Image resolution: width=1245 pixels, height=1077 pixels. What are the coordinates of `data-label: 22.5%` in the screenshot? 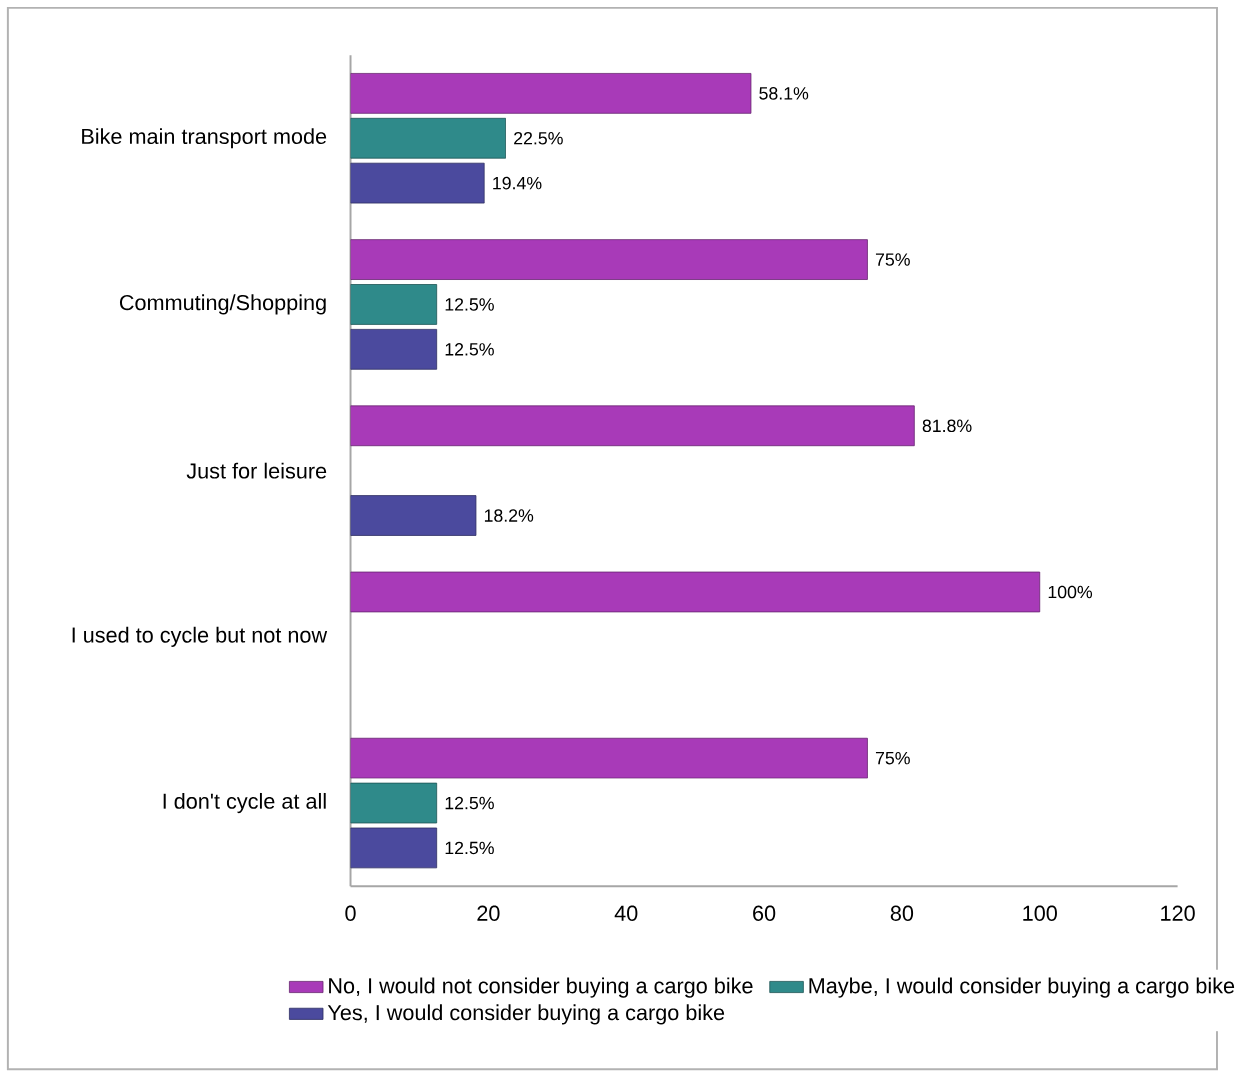 It's located at (538, 138).